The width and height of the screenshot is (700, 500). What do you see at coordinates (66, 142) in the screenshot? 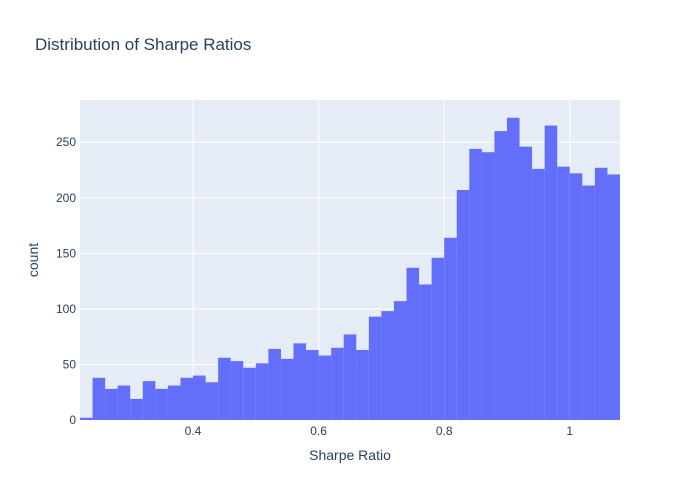
I see `y-tick-label: 250` at bounding box center [66, 142].